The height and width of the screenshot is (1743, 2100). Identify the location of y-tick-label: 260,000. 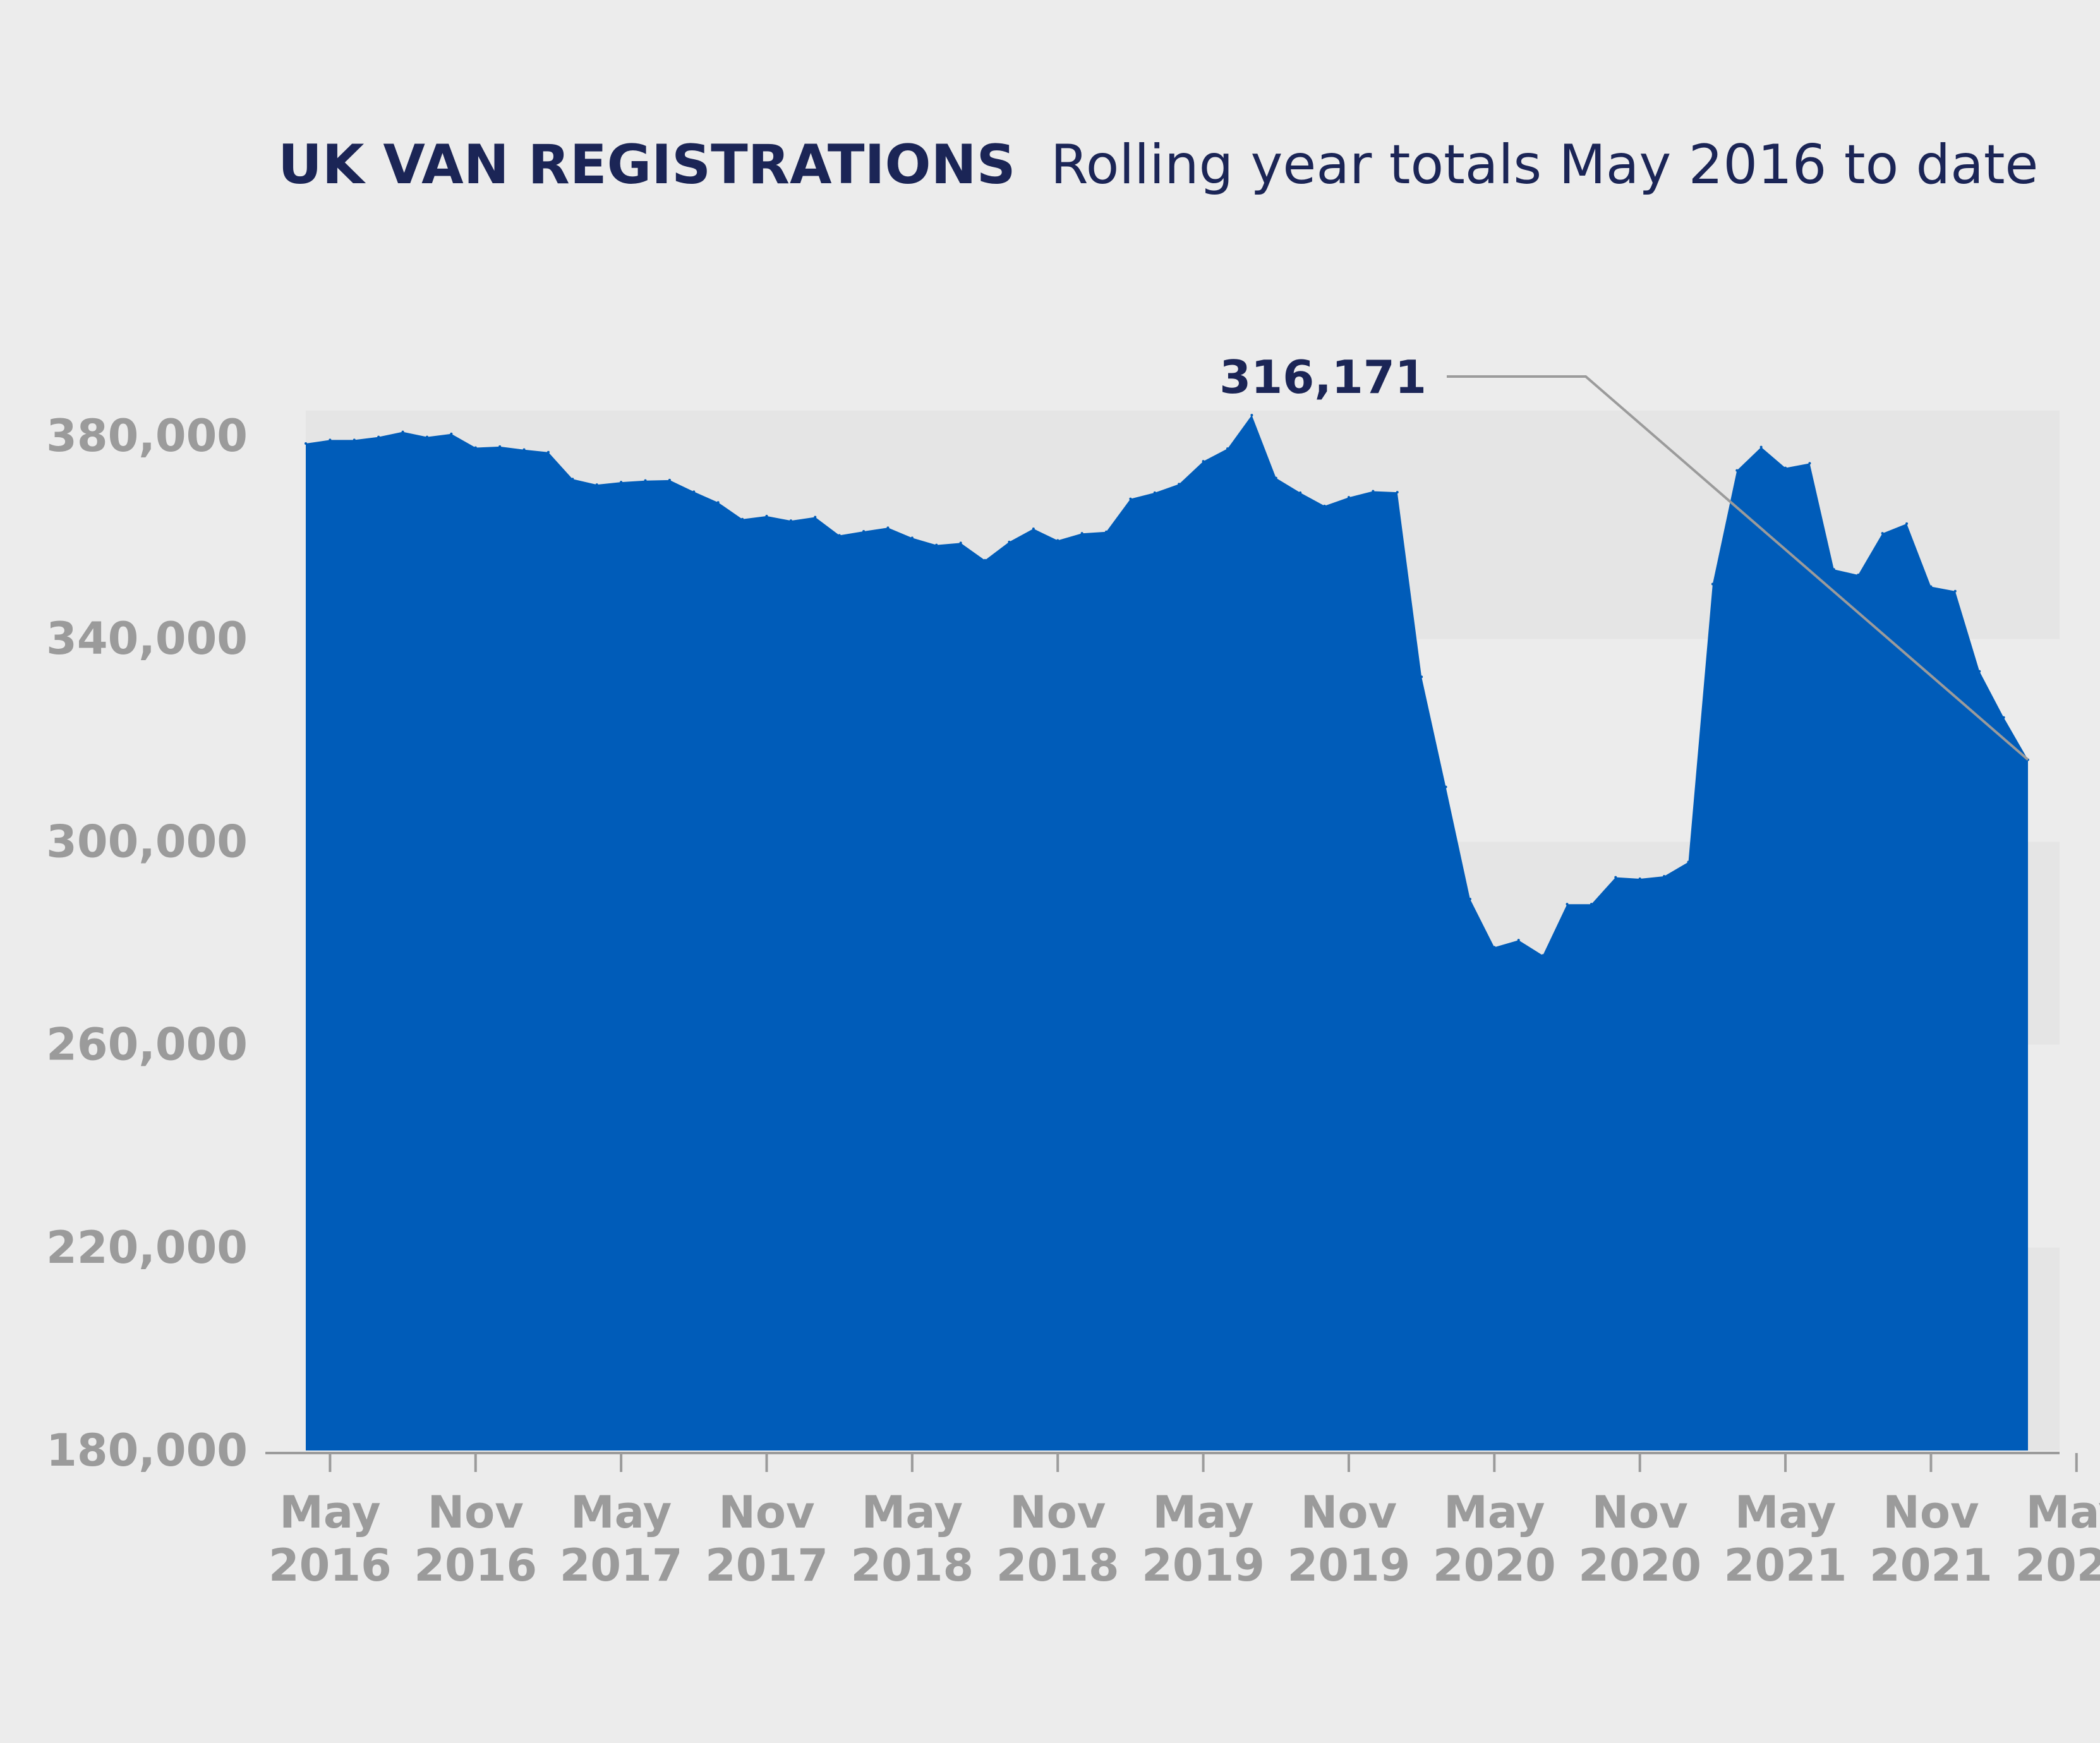
(147, 1045).